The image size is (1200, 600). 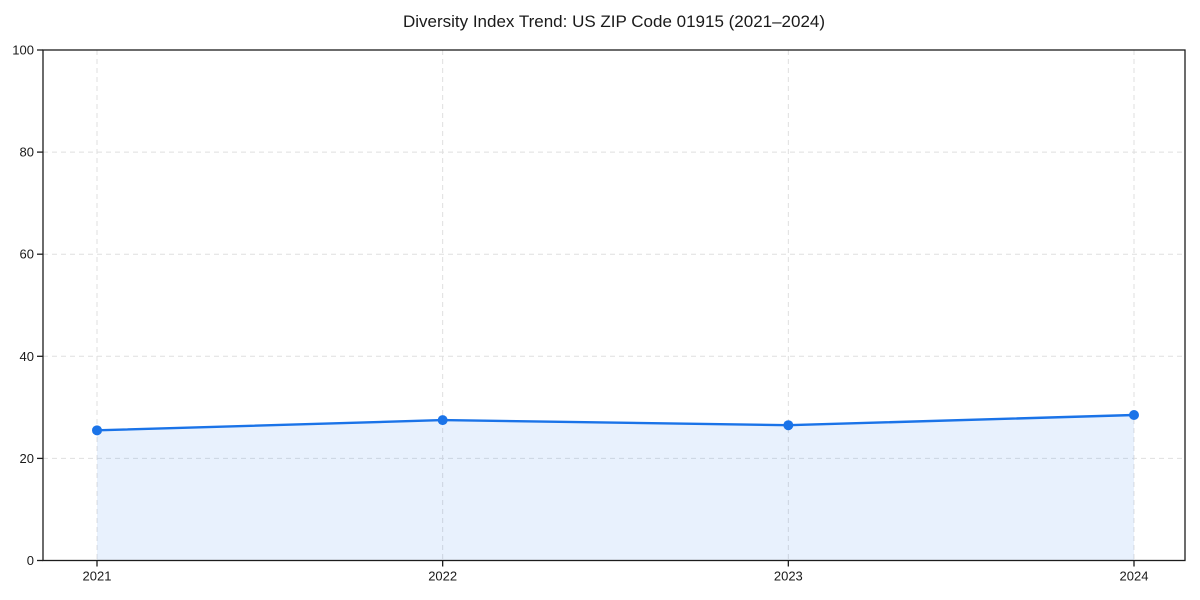 What do you see at coordinates (97, 576) in the screenshot?
I see `x-tick-label: 2021` at bounding box center [97, 576].